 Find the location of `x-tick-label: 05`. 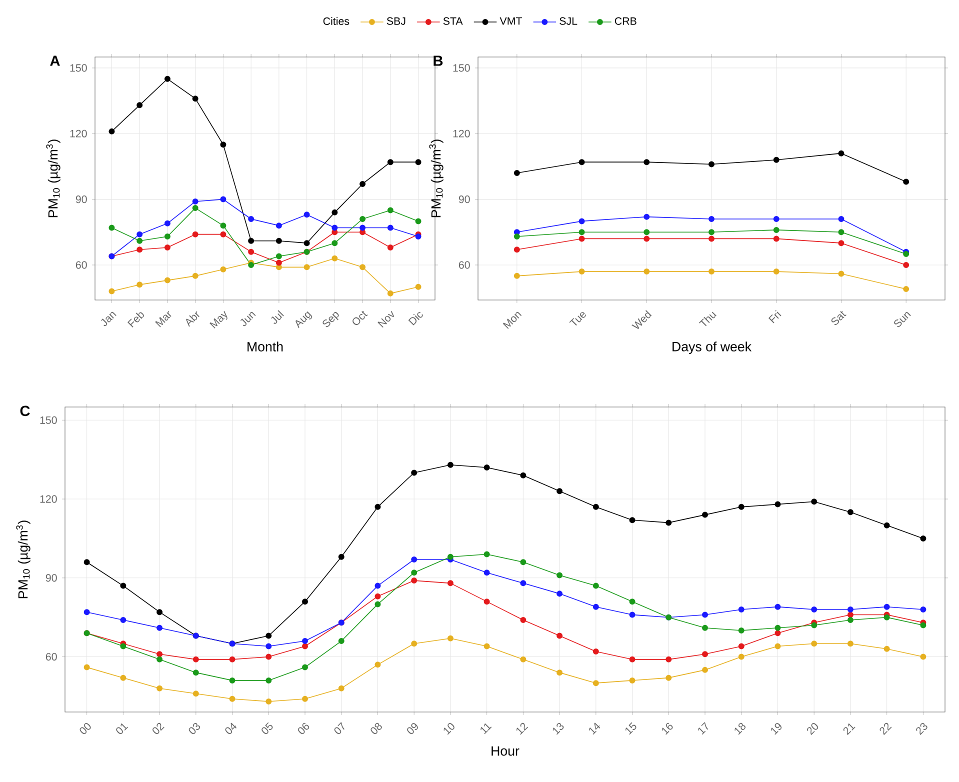

x-tick-label: 05 is located at coordinates (267, 728).